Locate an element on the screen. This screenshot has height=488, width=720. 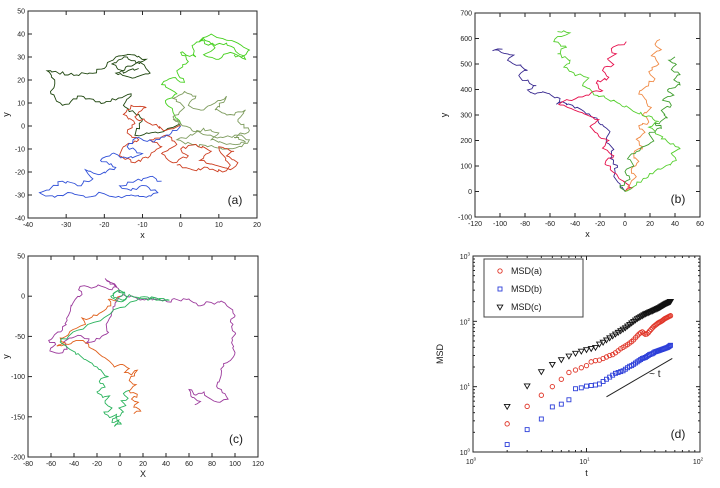
trajectory-walk-b5-green is located at coordinates (650, 124).